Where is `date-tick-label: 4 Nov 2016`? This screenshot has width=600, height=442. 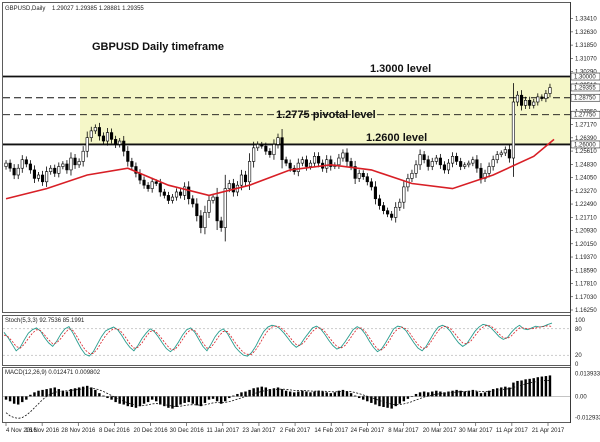 date-tick-label: 4 Nov 2016 is located at coordinates (21, 431).